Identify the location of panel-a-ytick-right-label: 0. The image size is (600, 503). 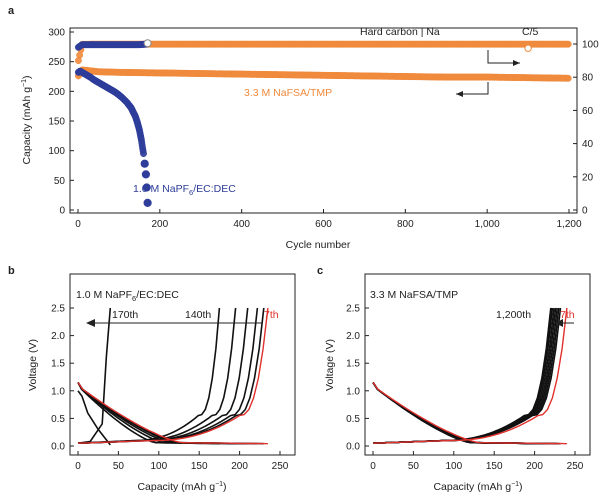
(585, 211).